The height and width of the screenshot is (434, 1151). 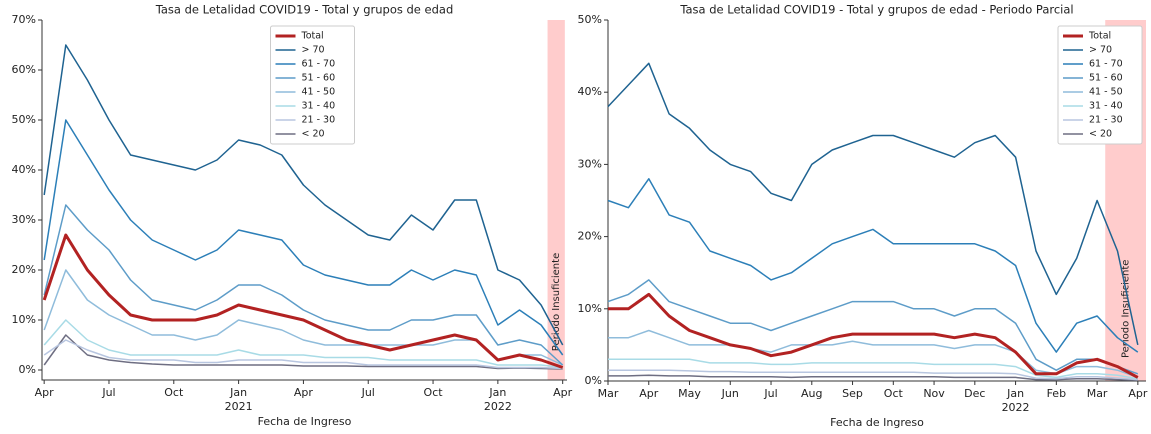 What do you see at coordinates (934, 393) in the screenshot?
I see `x-tick-label: Nov` at bounding box center [934, 393].